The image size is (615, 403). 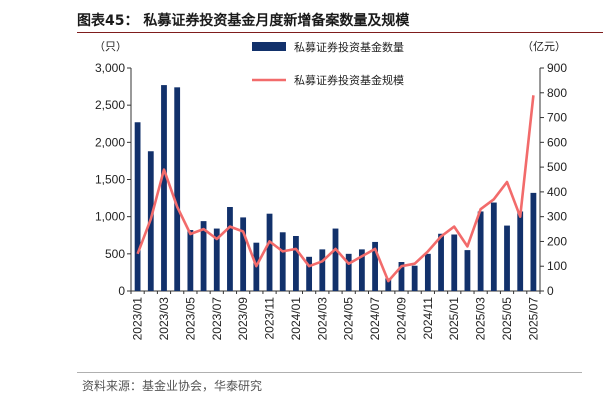 What do you see at coordinates (557, 217) in the screenshot?
I see `right-tick-label: 300` at bounding box center [557, 217].